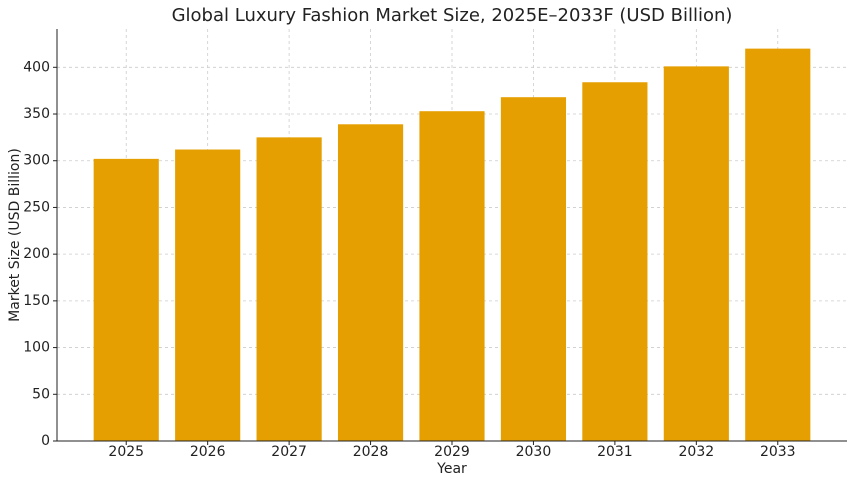 This screenshot has width=855, height=485. I want to click on y-tick-label: 50, so click(41, 394).